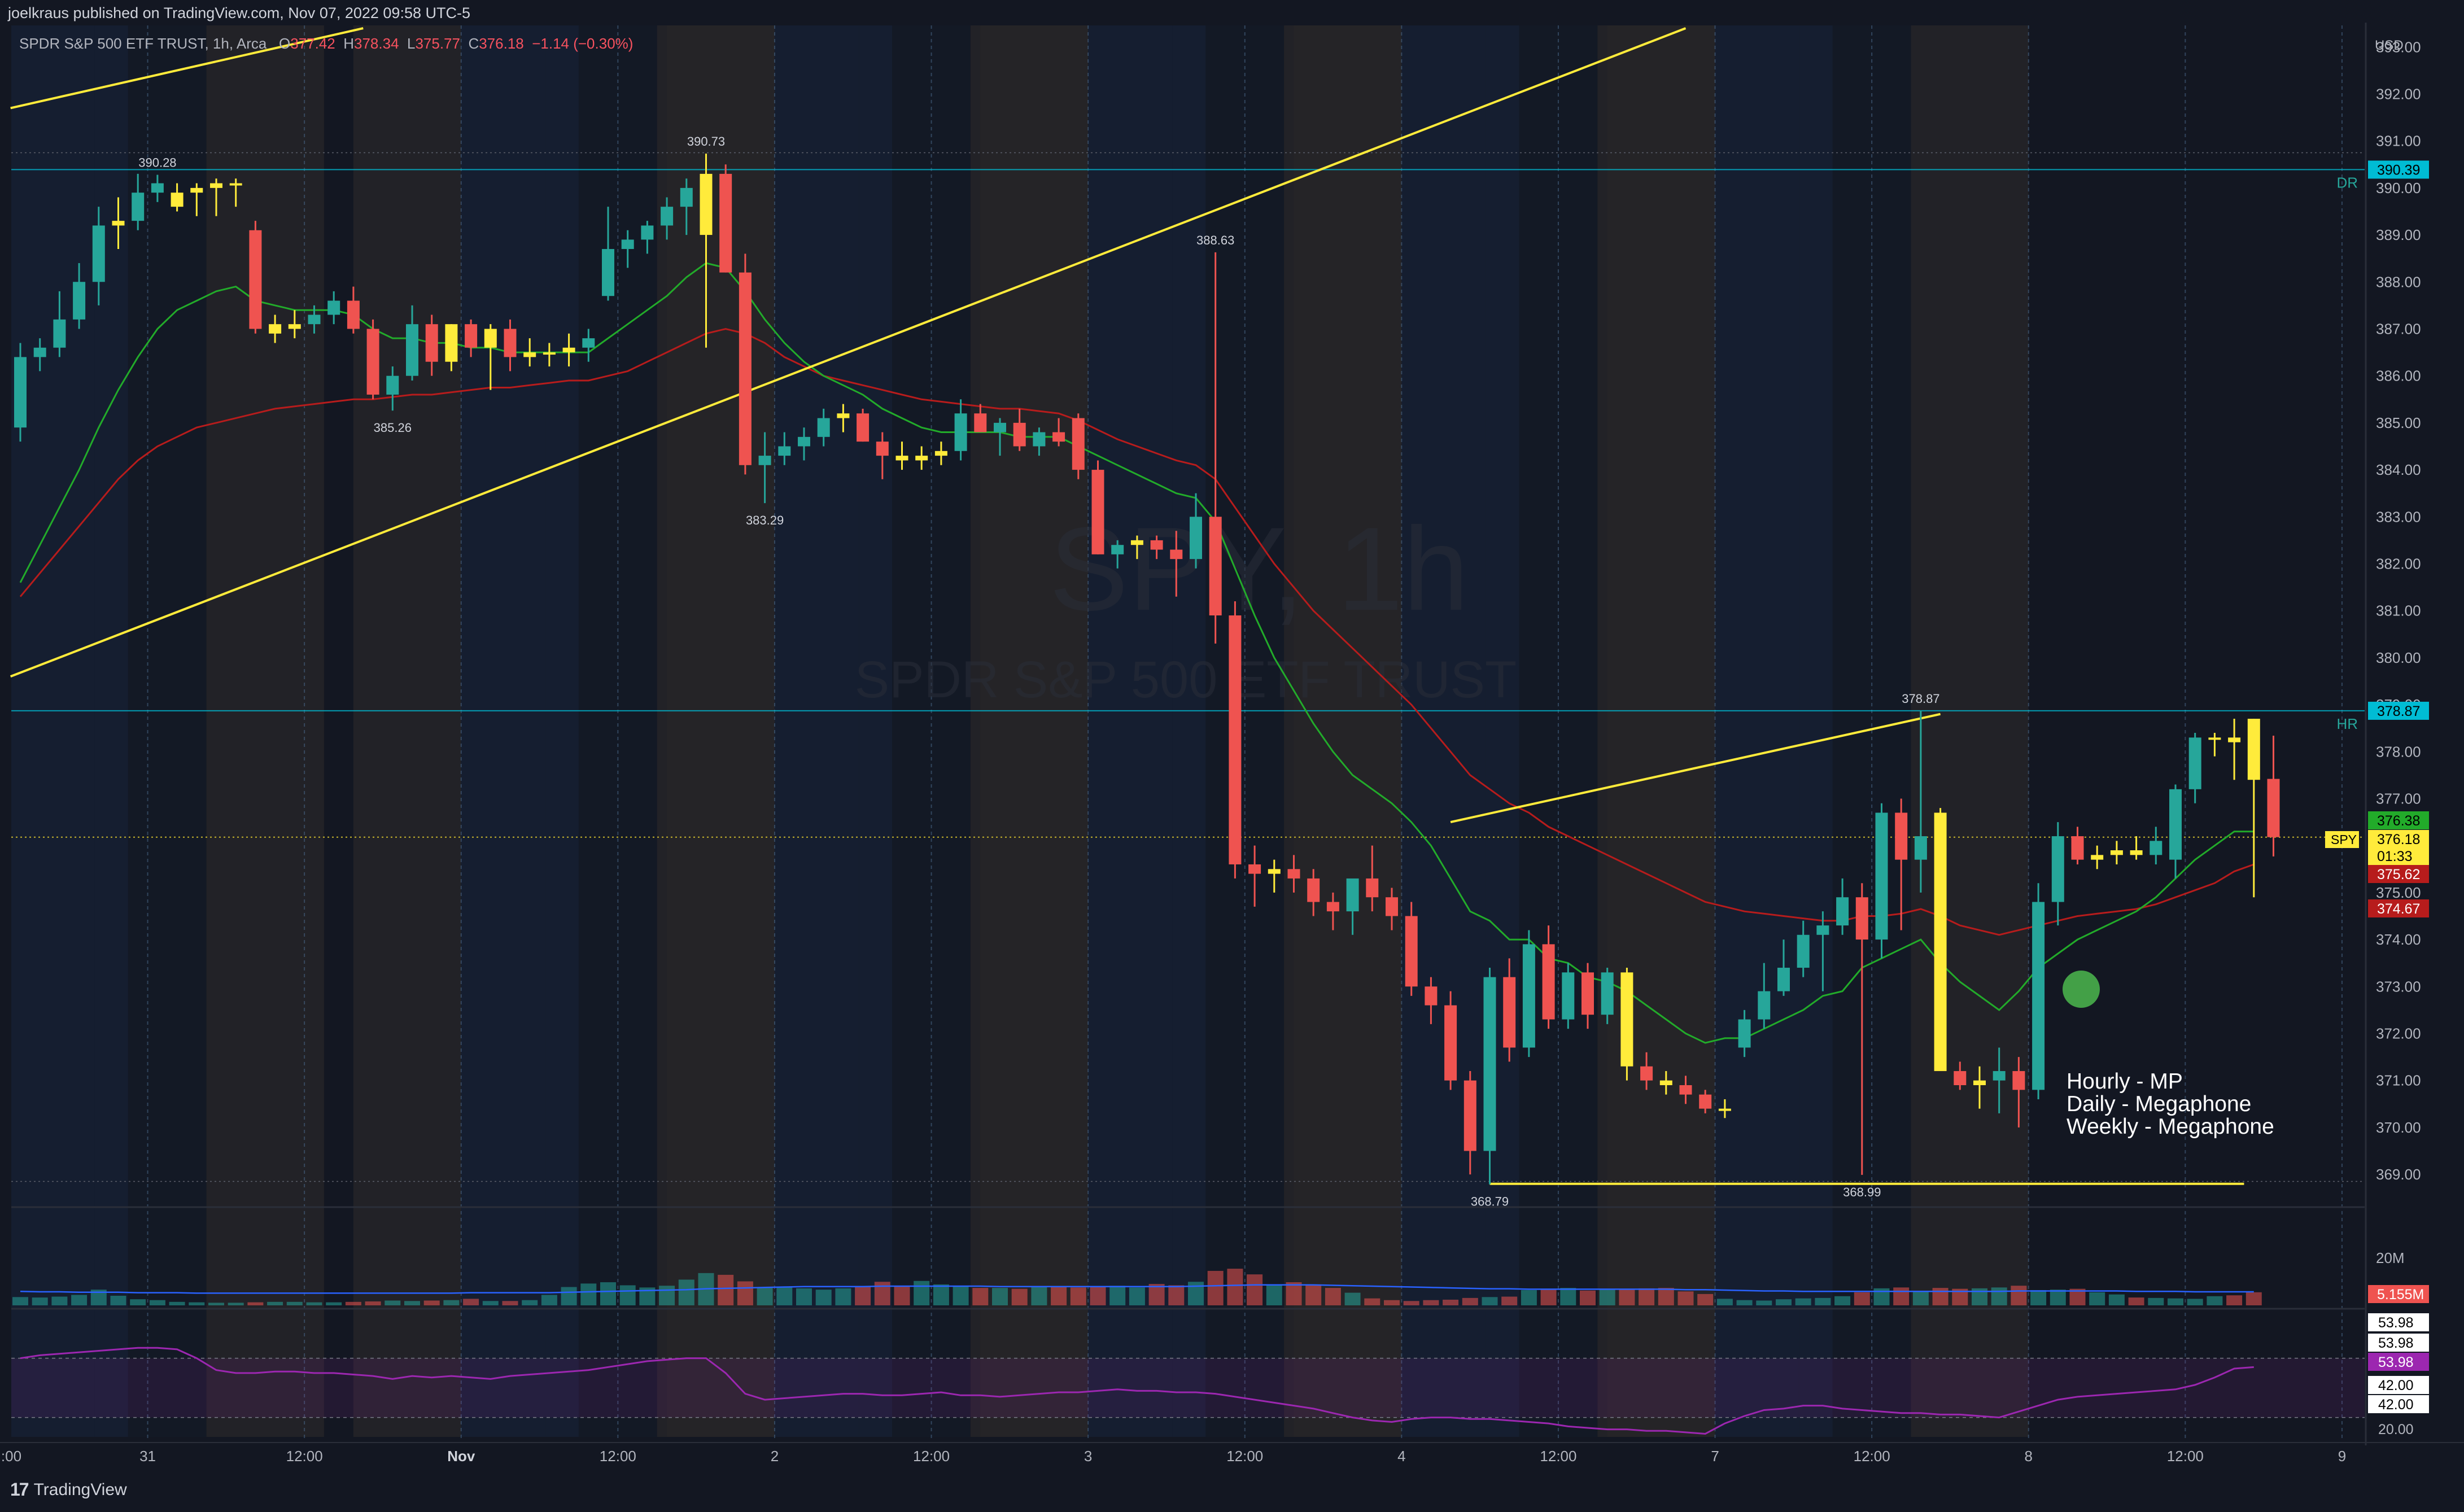  I want to click on symbol-name: SPDR S&P 500 ETF TRUST, 1h, Arca, so click(143, 43).